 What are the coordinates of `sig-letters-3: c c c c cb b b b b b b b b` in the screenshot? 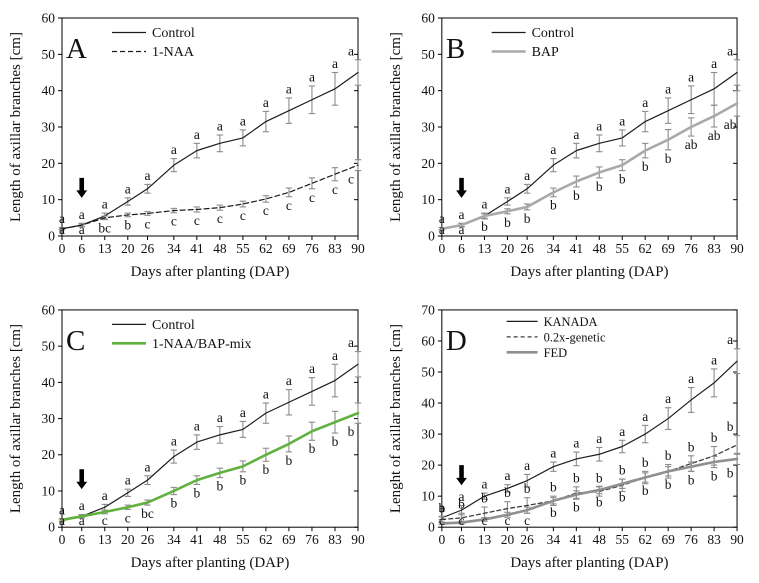 It's located at (586, 496).